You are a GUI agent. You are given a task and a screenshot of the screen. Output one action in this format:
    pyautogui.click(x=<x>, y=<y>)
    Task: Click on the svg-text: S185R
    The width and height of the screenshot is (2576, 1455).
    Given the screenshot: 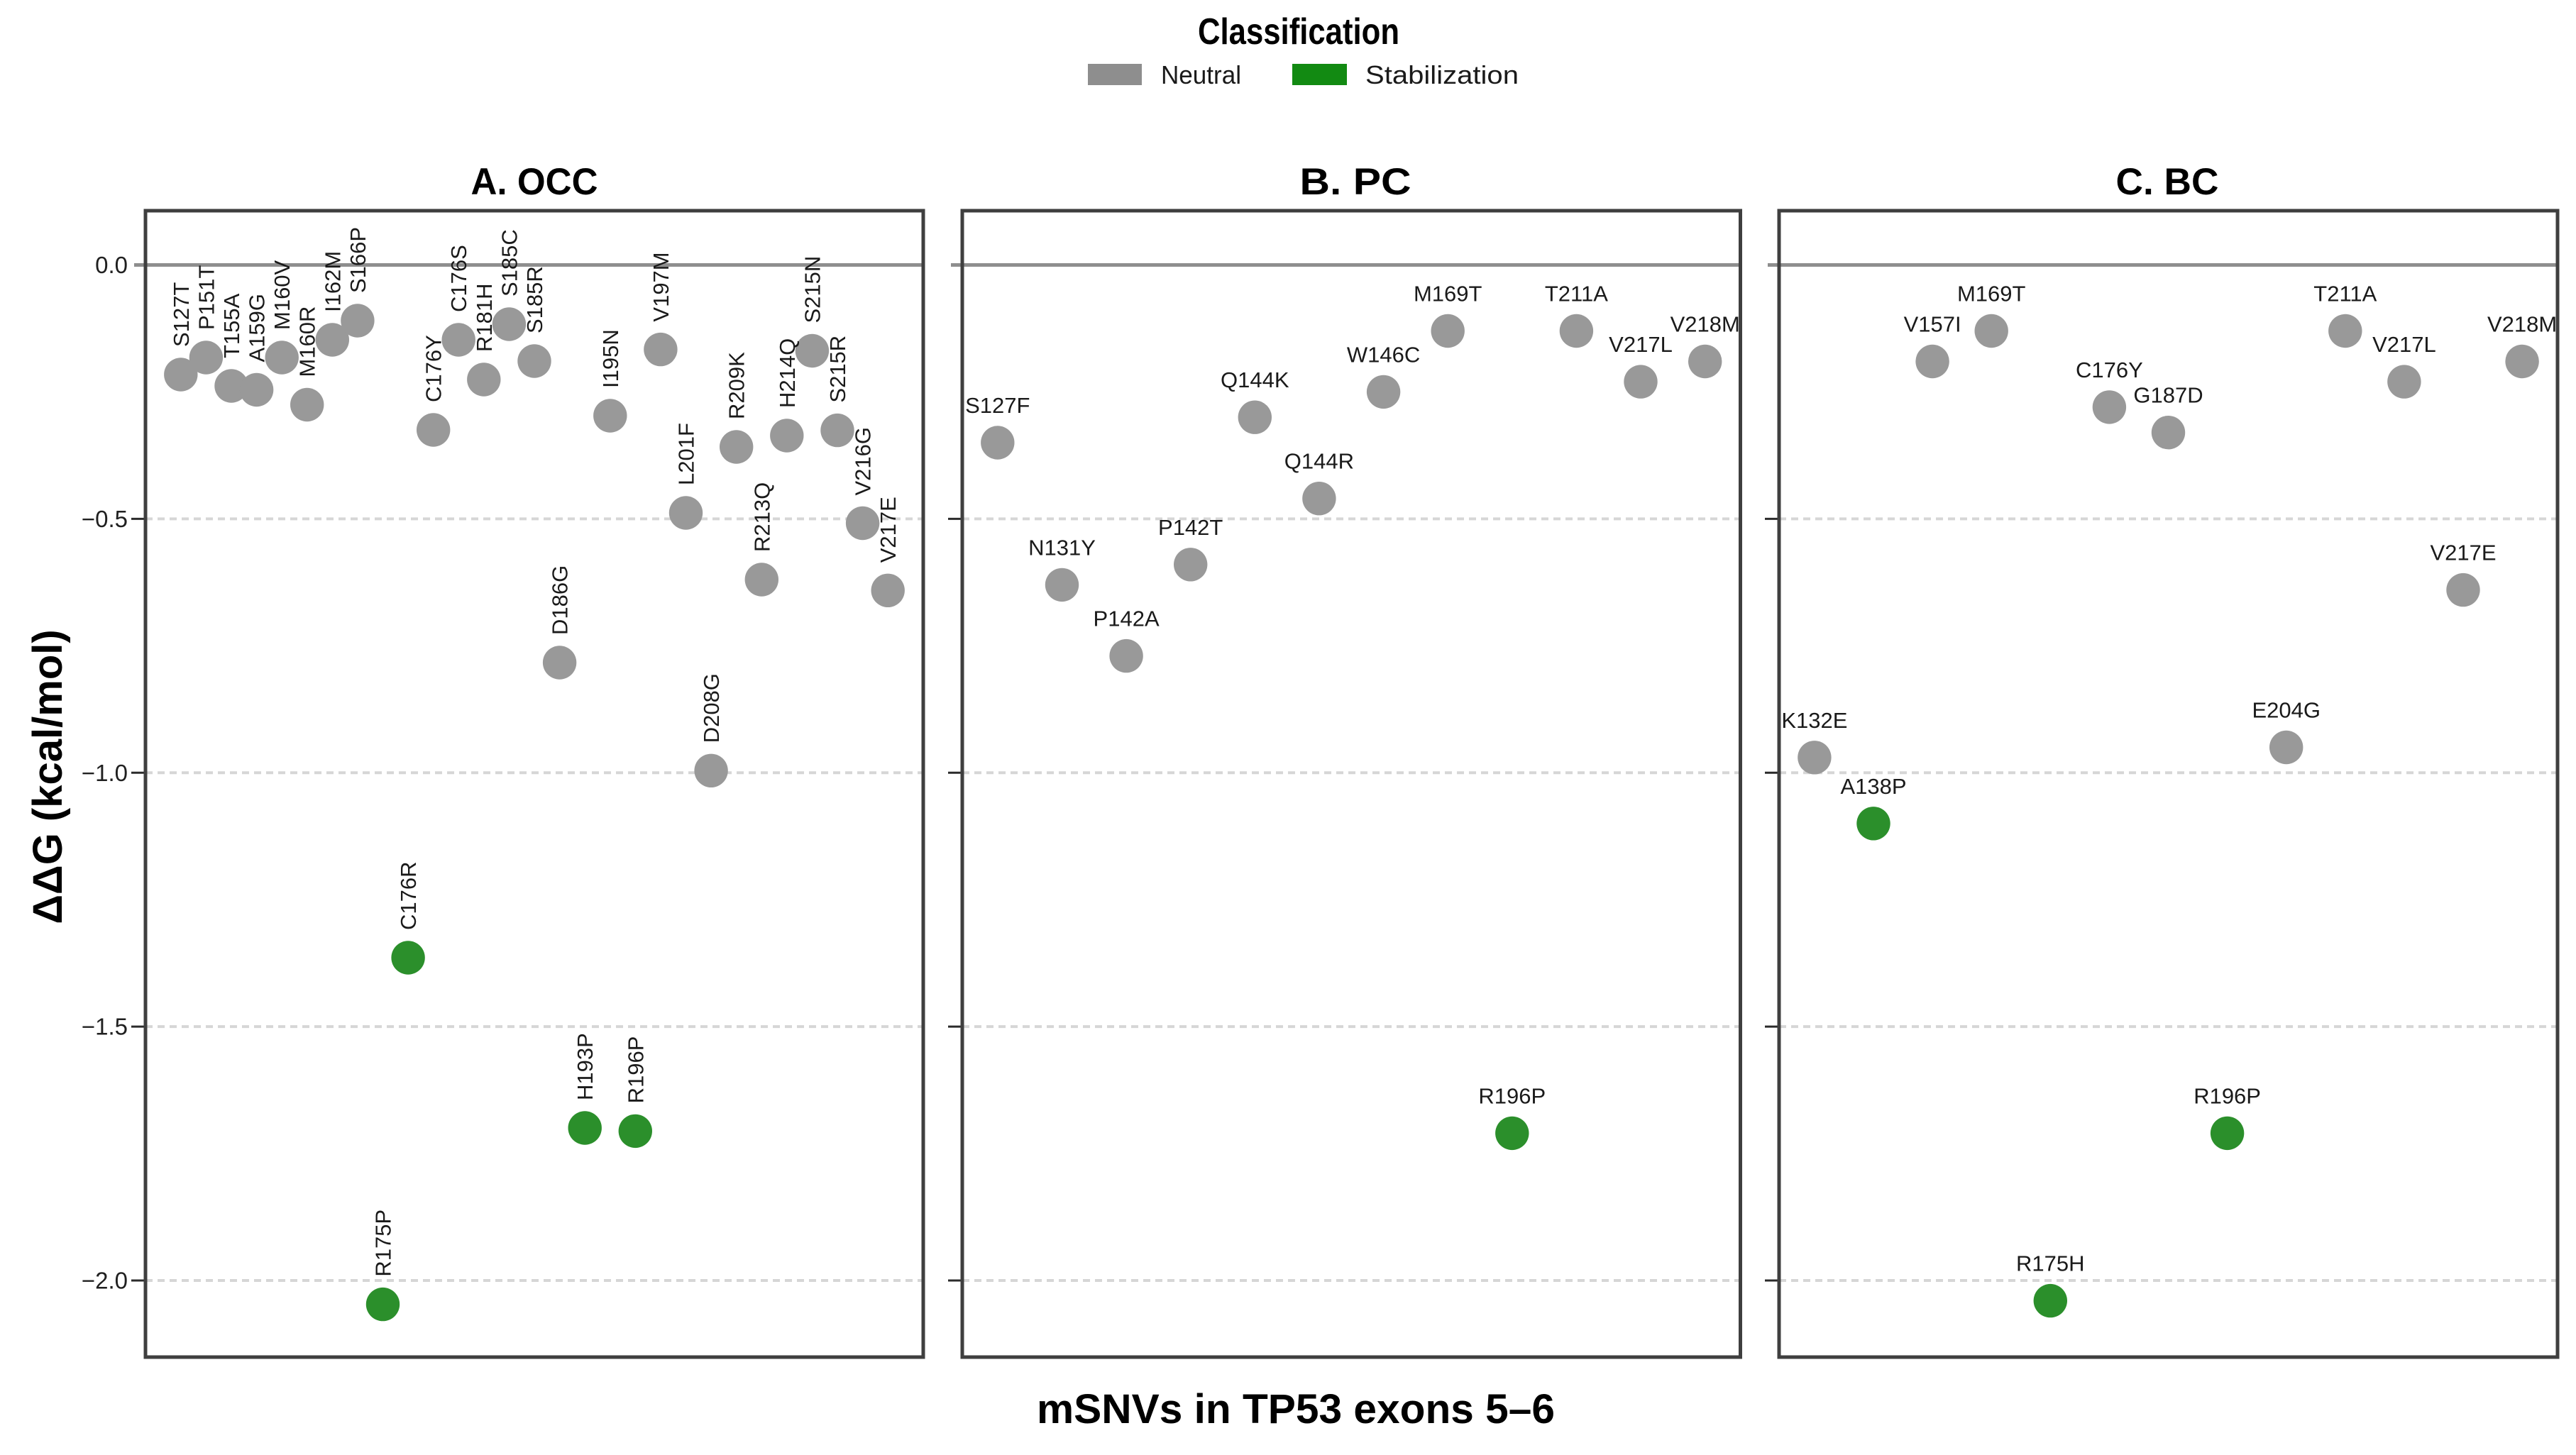 What is the action you would take?
    pyautogui.click(x=534, y=300)
    